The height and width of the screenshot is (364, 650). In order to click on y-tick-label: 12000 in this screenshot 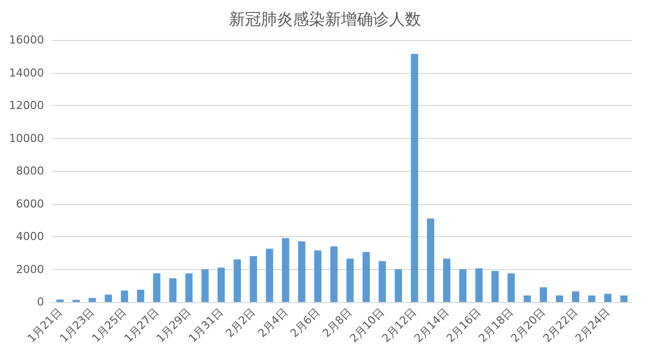, I will do `click(26, 105)`.